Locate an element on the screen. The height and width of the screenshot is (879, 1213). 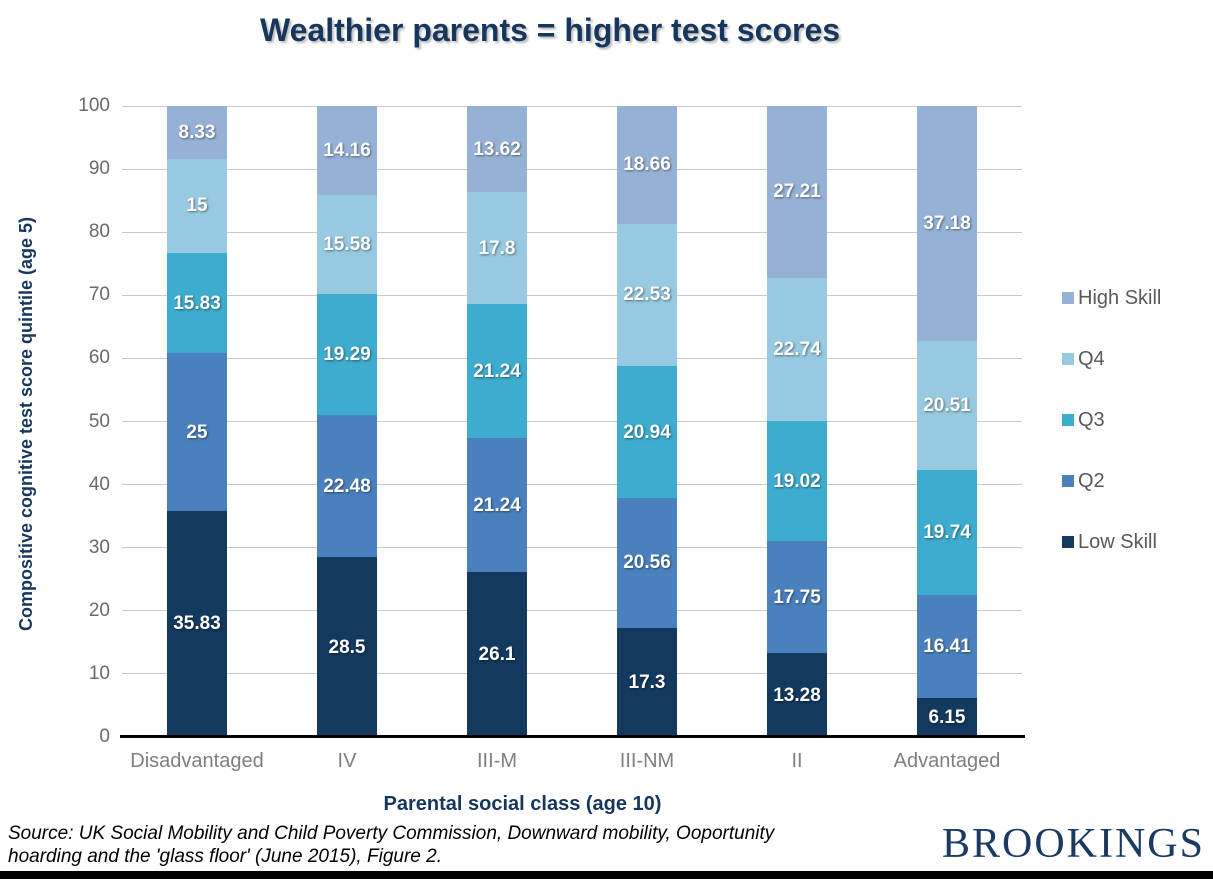
x-category-label: IV is located at coordinates (347, 761).